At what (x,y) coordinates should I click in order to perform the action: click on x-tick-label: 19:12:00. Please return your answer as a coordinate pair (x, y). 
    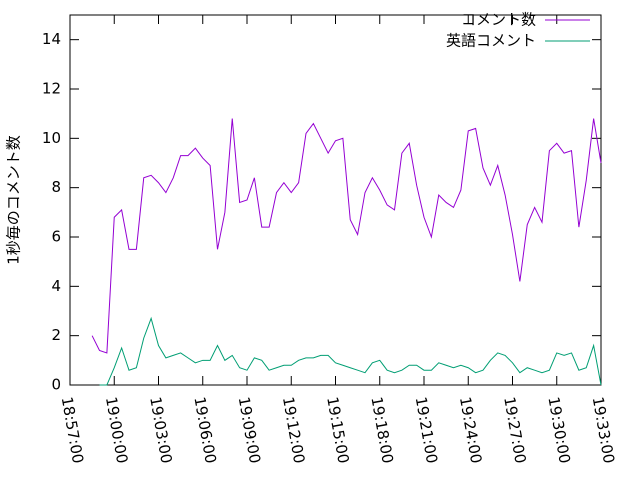
    Looking at the image, I should click on (293, 429).